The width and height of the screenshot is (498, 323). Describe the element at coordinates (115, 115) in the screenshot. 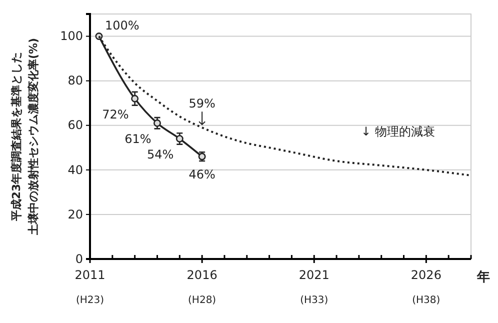

I see `data-label: 72%` at that location.